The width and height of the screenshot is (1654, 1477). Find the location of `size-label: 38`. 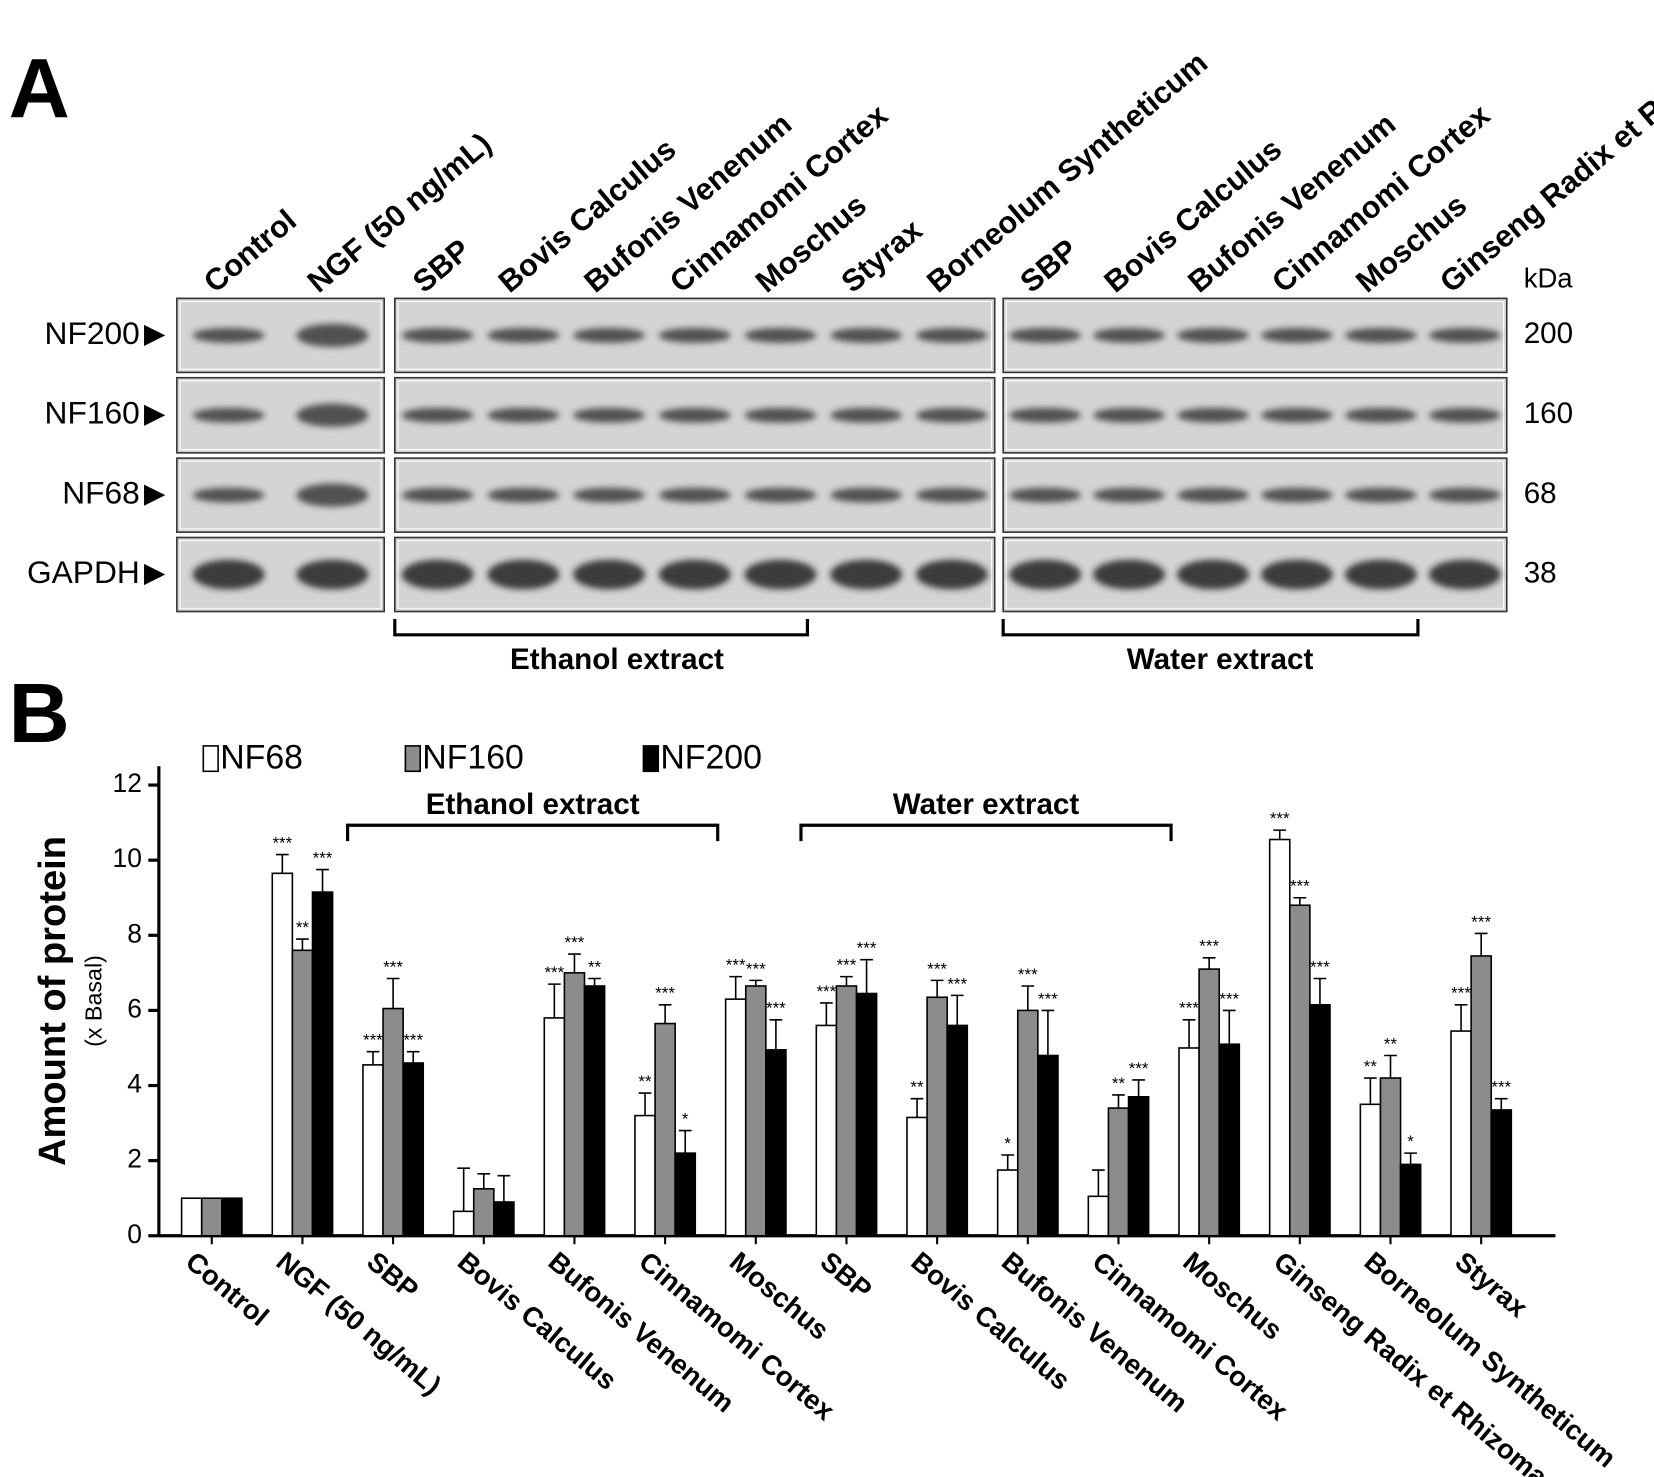

size-label: 38 is located at coordinates (1540, 572).